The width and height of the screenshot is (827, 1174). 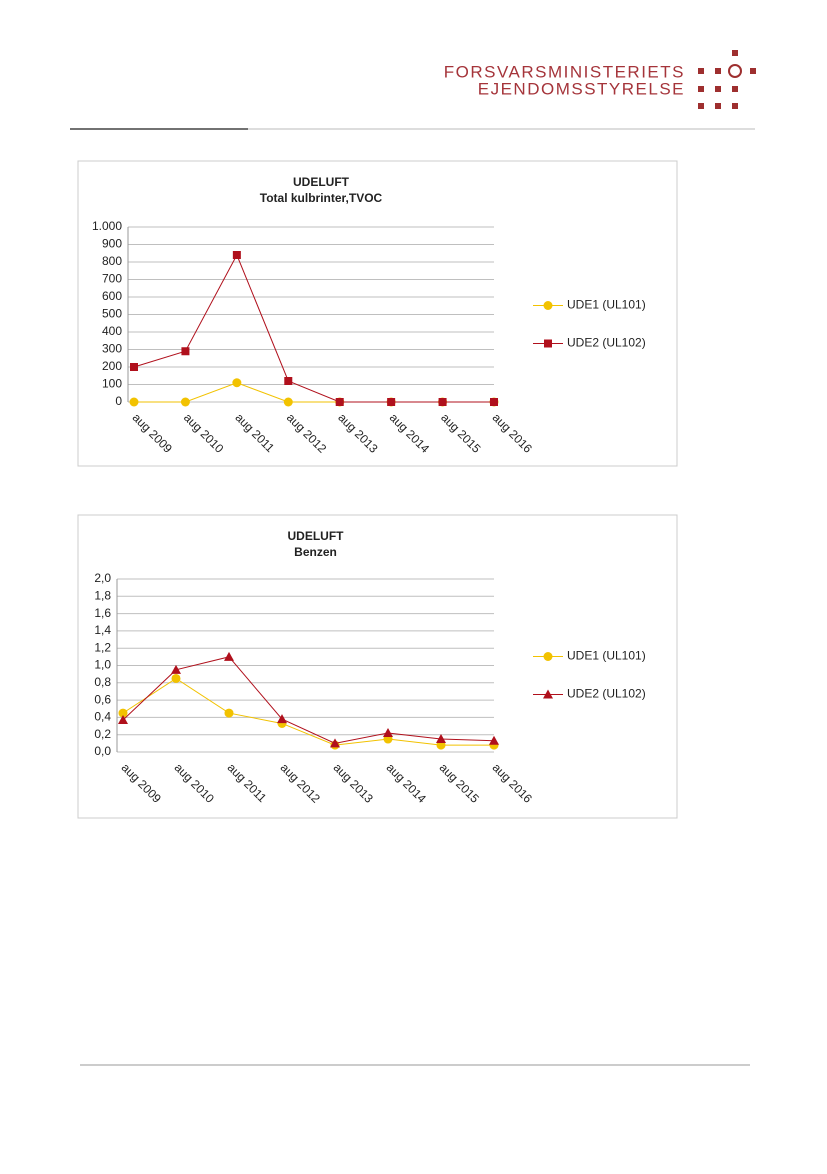 What do you see at coordinates (112, 349) in the screenshot?
I see `y-tick-label: 300` at bounding box center [112, 349].